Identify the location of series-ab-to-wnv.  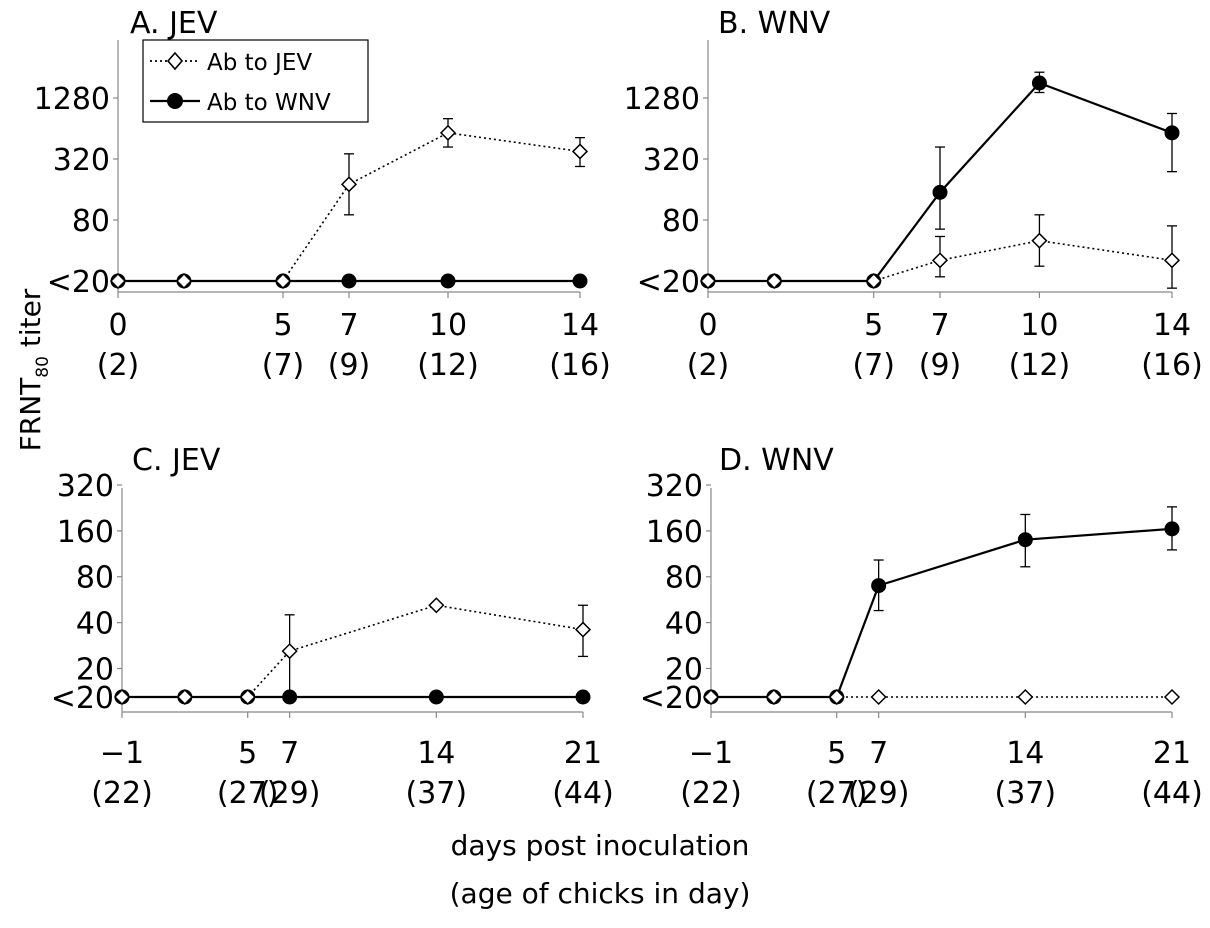
(941, 605).